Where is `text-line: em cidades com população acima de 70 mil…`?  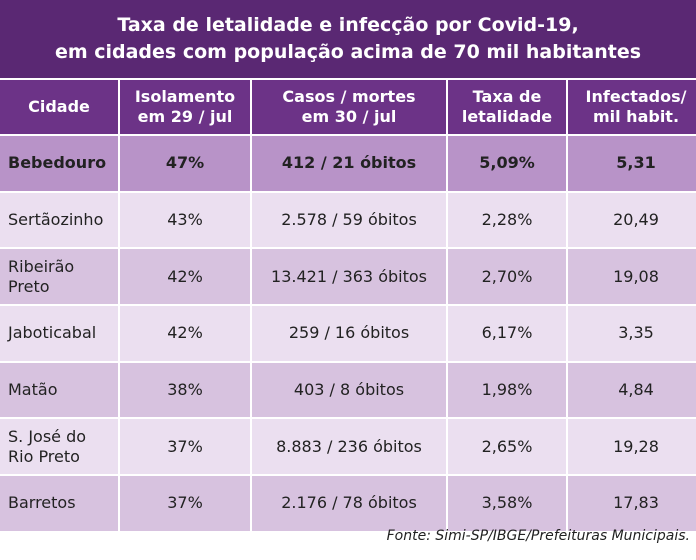
text-line: em cidades com população acima de 70 mil… is located at coordinates (348, 52).